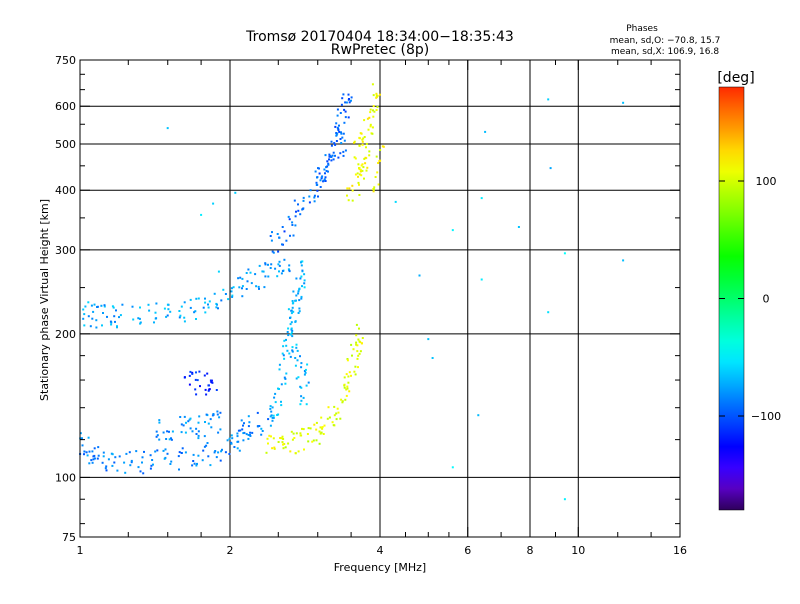 This screenshot has height=604, width=800. Describe the element at coordinates (80, 550) in the screenshot. I see `x-tick-label: 1` at that location.